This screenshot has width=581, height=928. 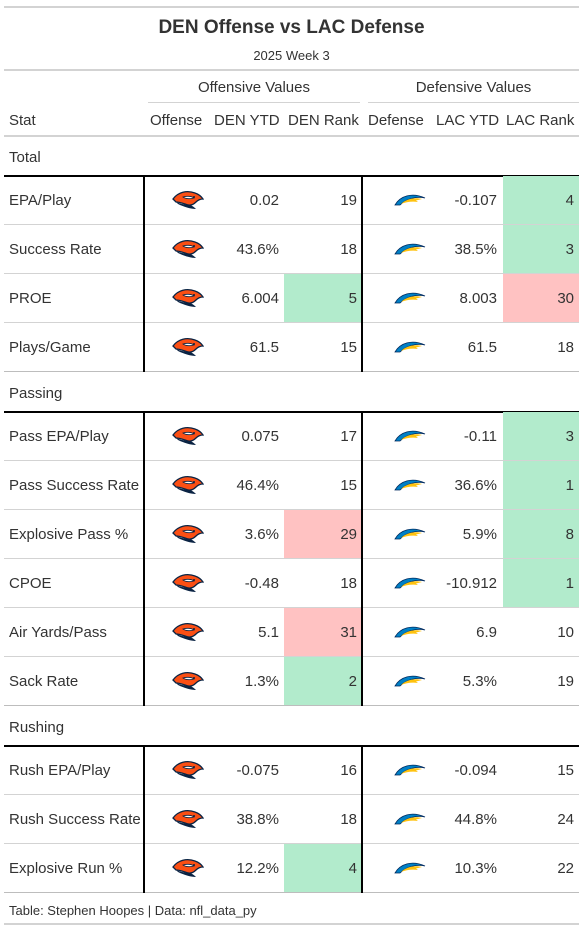 I want to click on den-rank-cell: 4, so click(x=352, y=868).